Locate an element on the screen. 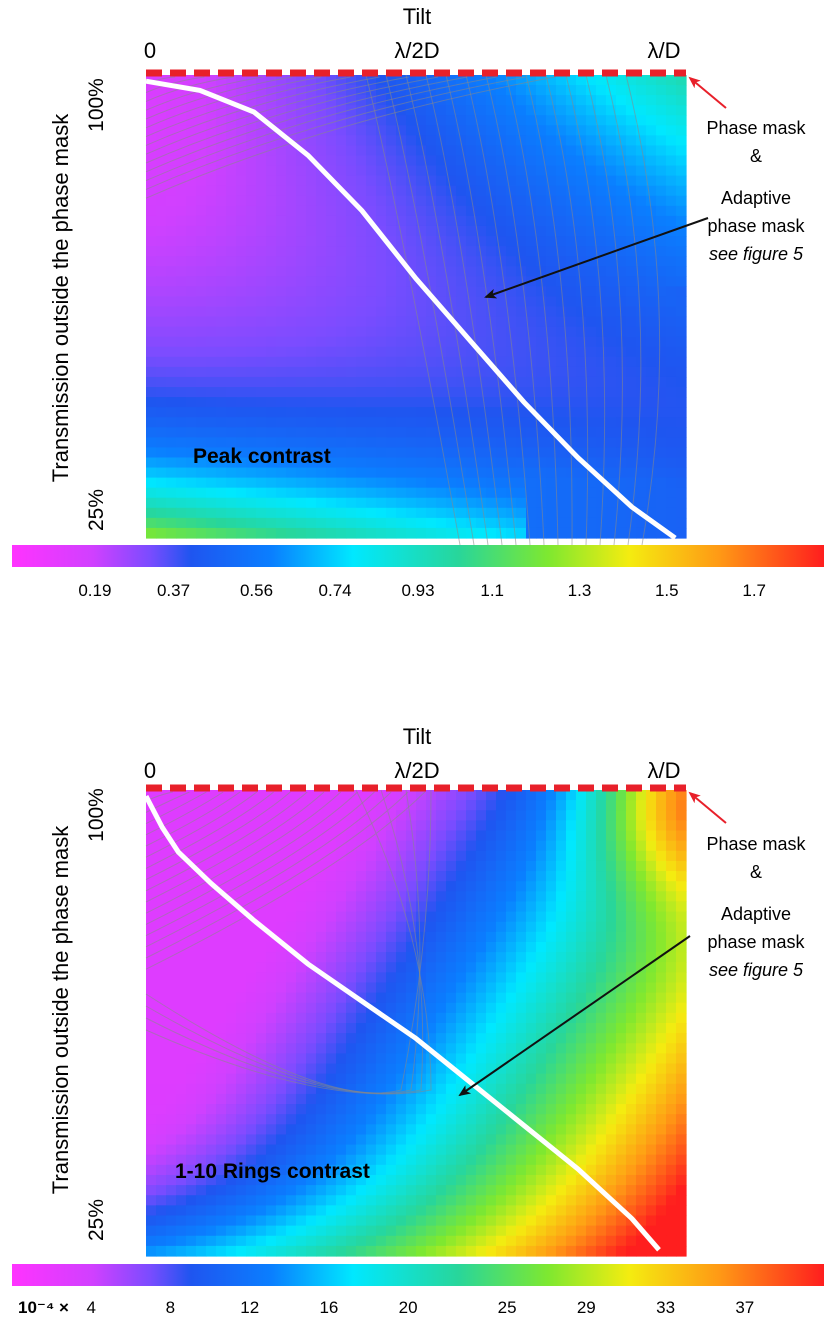  colorbar-tick-label: 1.5 is located at coordinates (667, 590).